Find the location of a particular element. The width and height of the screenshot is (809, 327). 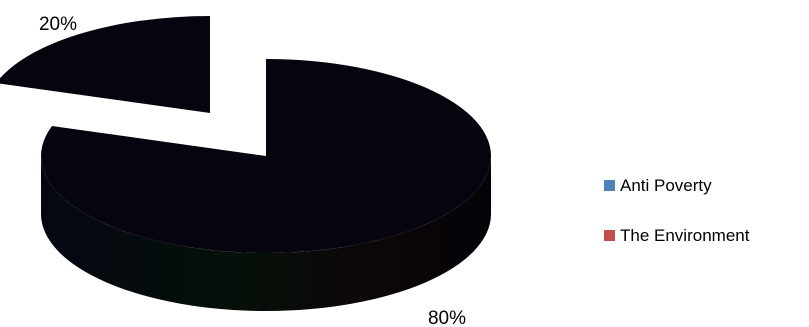

legend-item-anti-poverty: Anti Poverty is located at coordinates (658, 185).